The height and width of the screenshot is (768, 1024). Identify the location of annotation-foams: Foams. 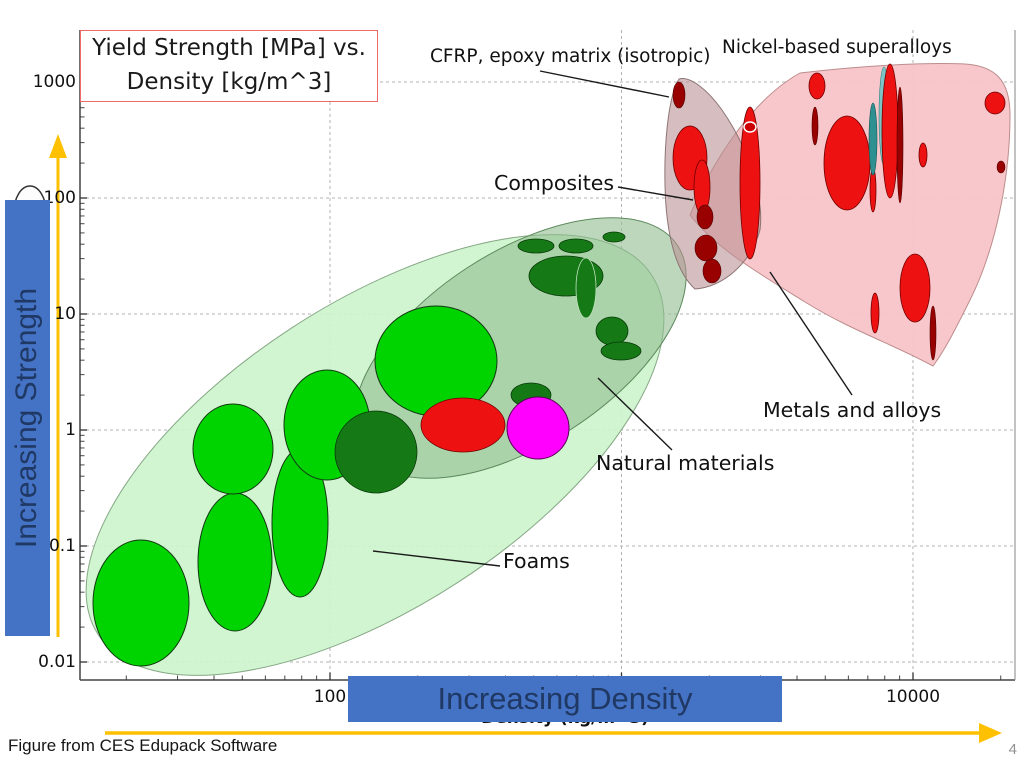
(536, 561).